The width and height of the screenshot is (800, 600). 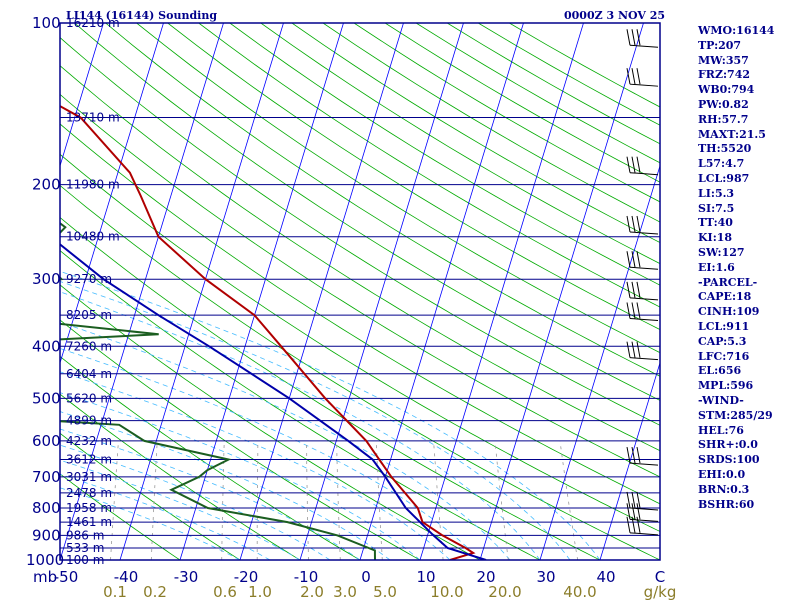 I want to click on temperature-tick: -20, so click(x=246, y=577).